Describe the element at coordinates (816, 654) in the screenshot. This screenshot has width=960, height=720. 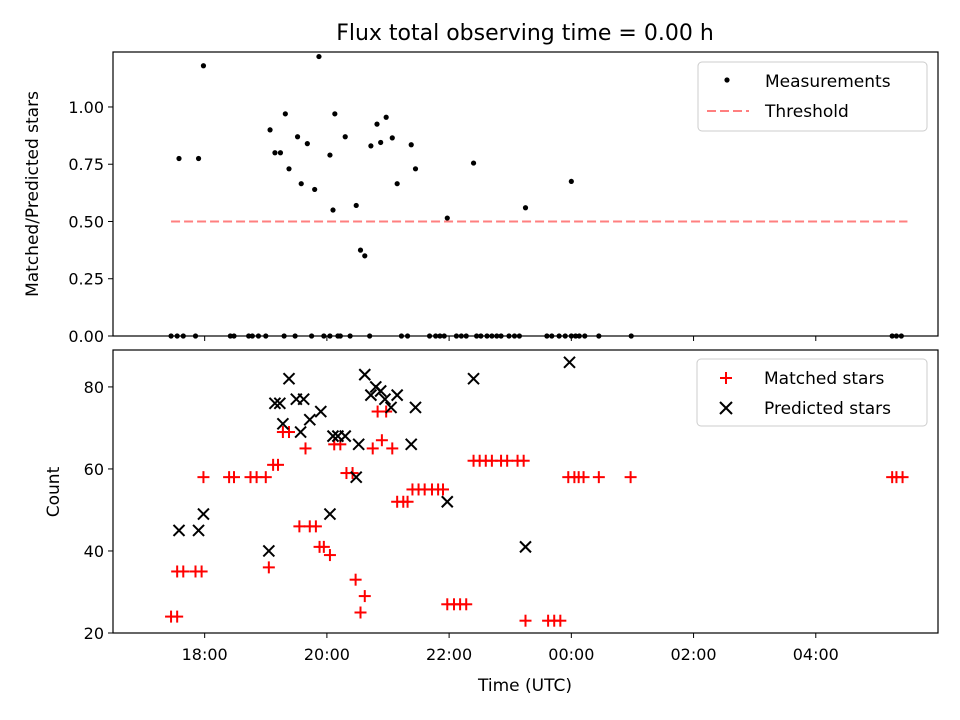
I see `x-tick-label: 04:00` at that location.